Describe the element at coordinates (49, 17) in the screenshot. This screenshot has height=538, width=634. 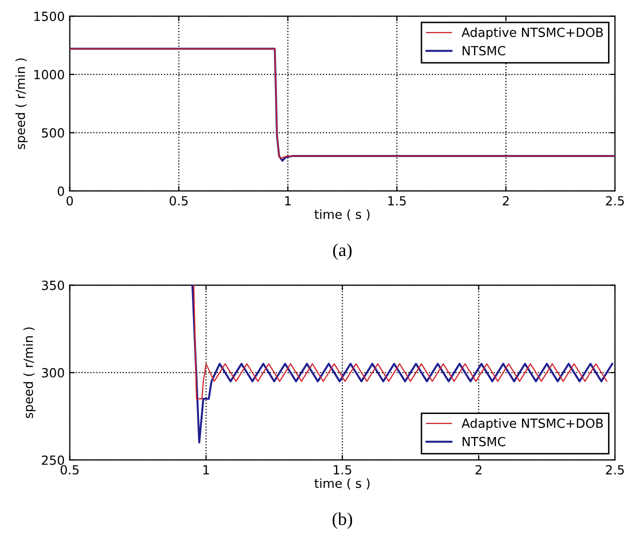
I see `y-tick-label: 1500` at that location.